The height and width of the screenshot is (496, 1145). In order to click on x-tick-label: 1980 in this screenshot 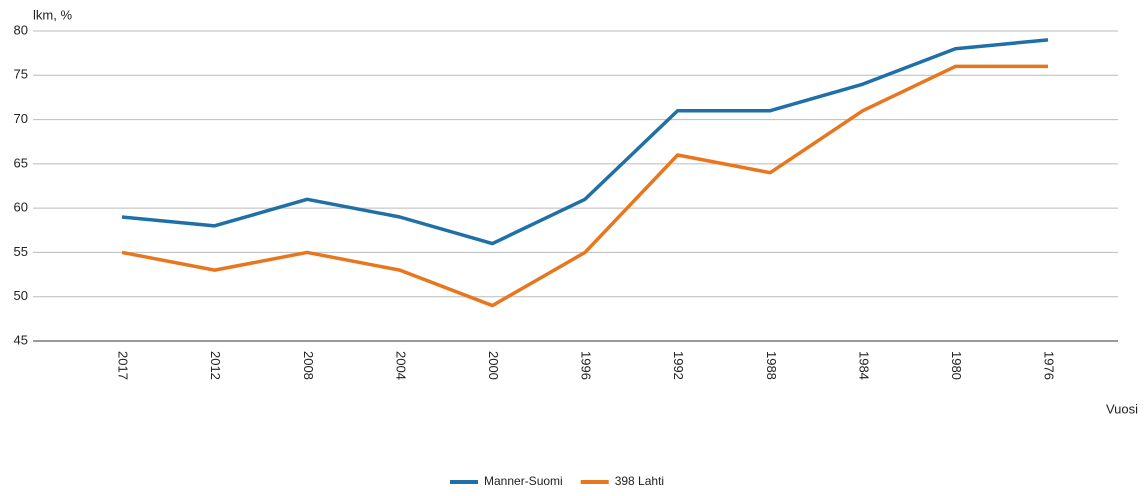, I will do `click(956, 365)`.